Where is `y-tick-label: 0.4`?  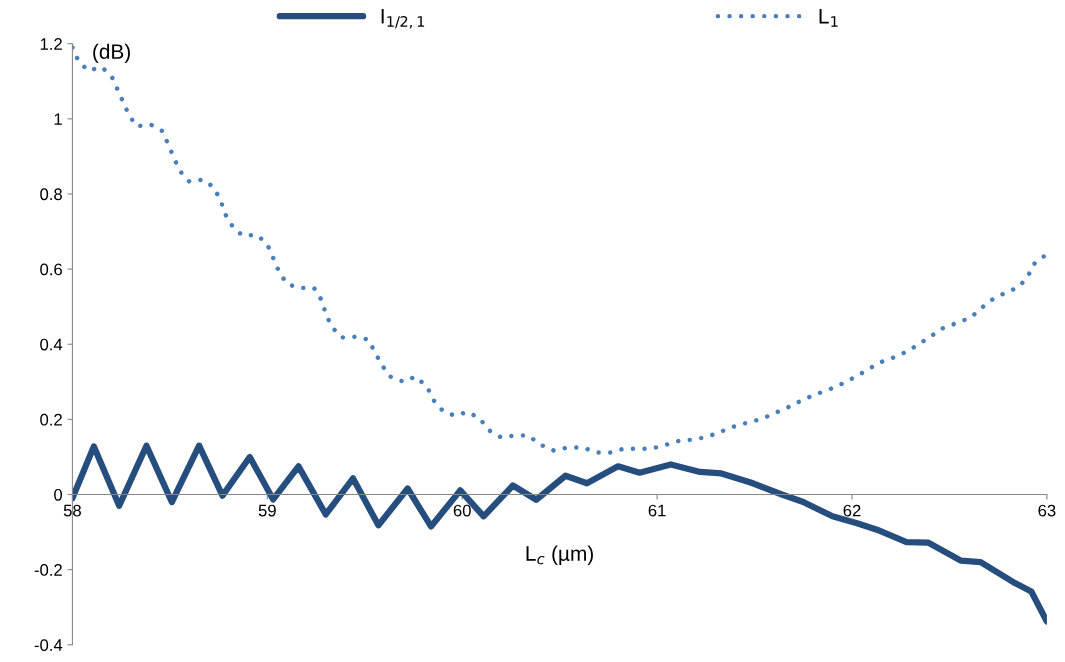 y-tick-label: 0.4 is located at coordinates (51, 344).